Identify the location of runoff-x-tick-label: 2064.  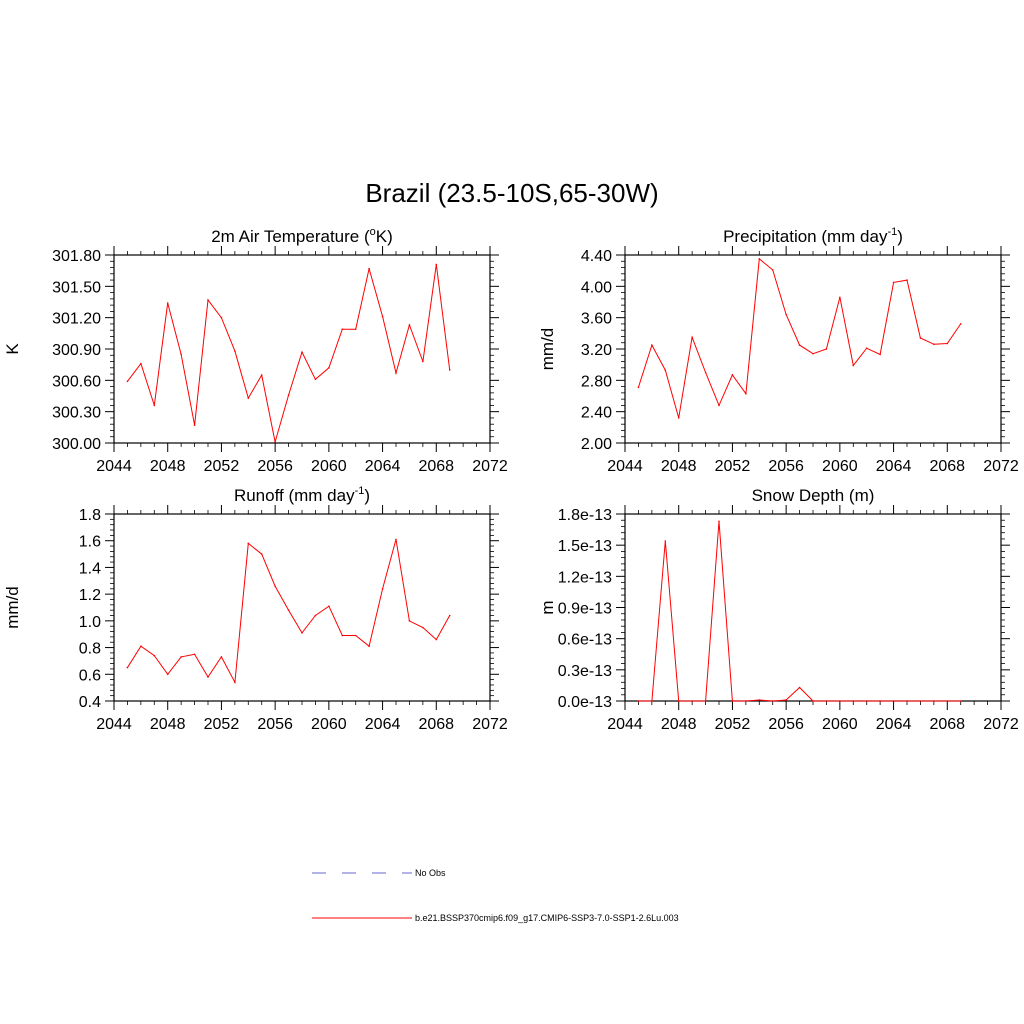
(383, 724).